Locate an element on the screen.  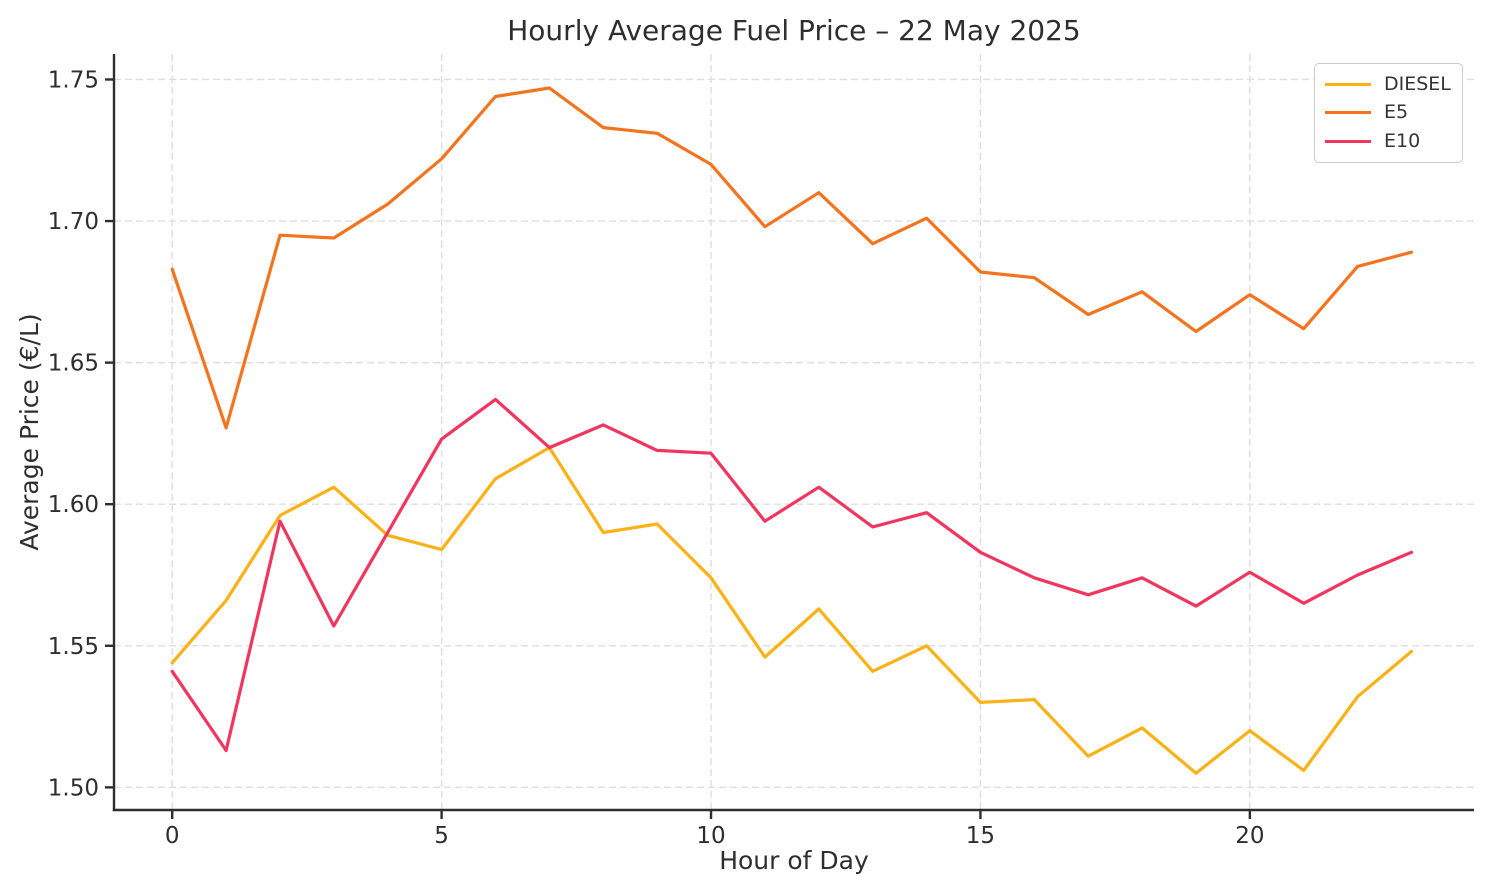
x-tick-label: 5 is located at coordinates (441, 836).